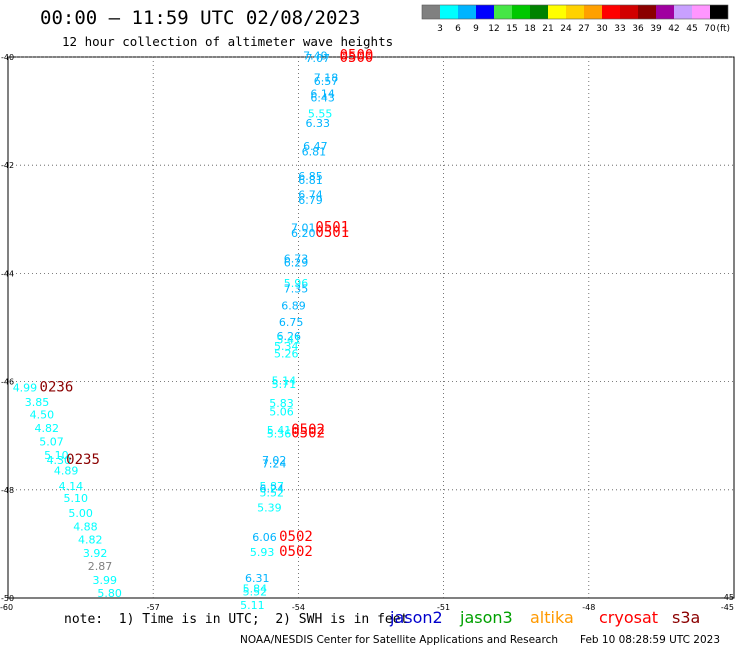  What do you see at coordinates (322, 97) in the screenshot?
I see `wave-height-value: 6.43` at bounding box center [322, 97].